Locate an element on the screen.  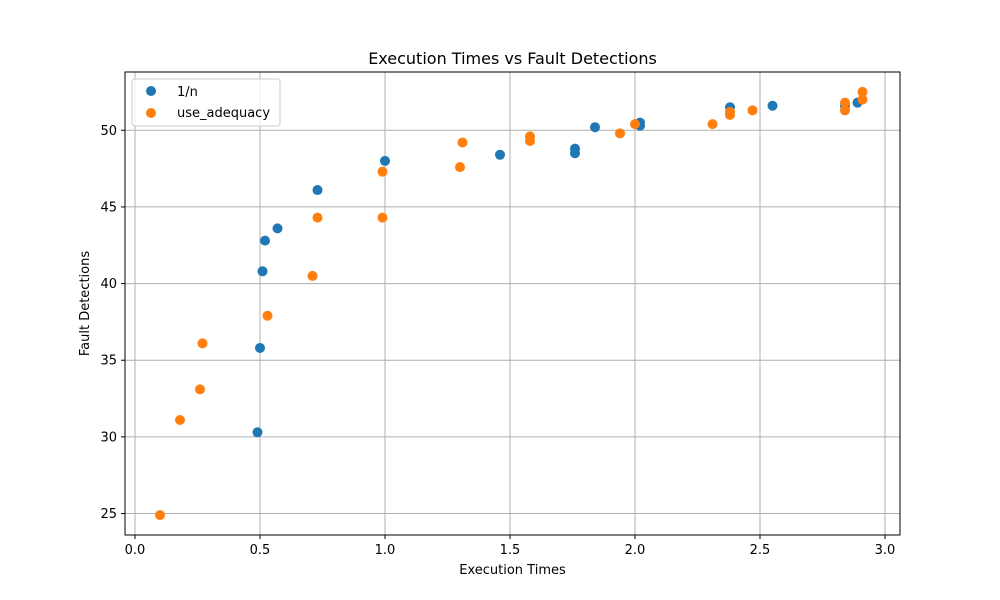
x-tick-label: 1.0 is located at coordinates (385, 550).